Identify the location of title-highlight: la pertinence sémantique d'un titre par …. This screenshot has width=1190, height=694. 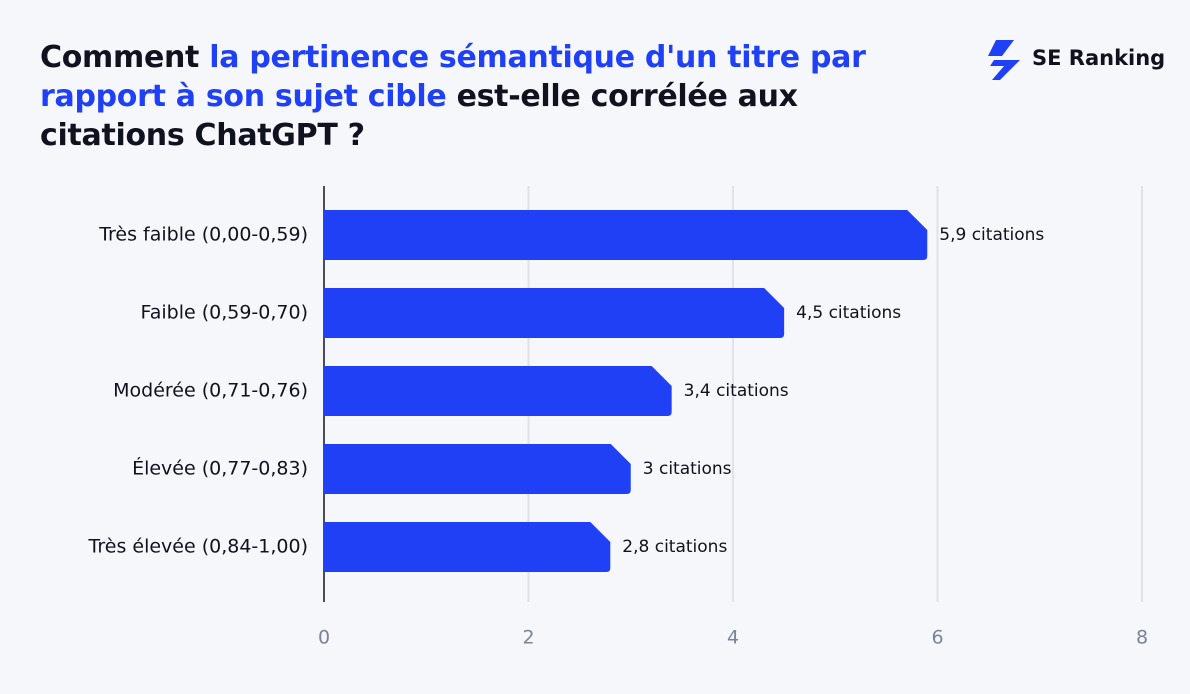
(453, 77).